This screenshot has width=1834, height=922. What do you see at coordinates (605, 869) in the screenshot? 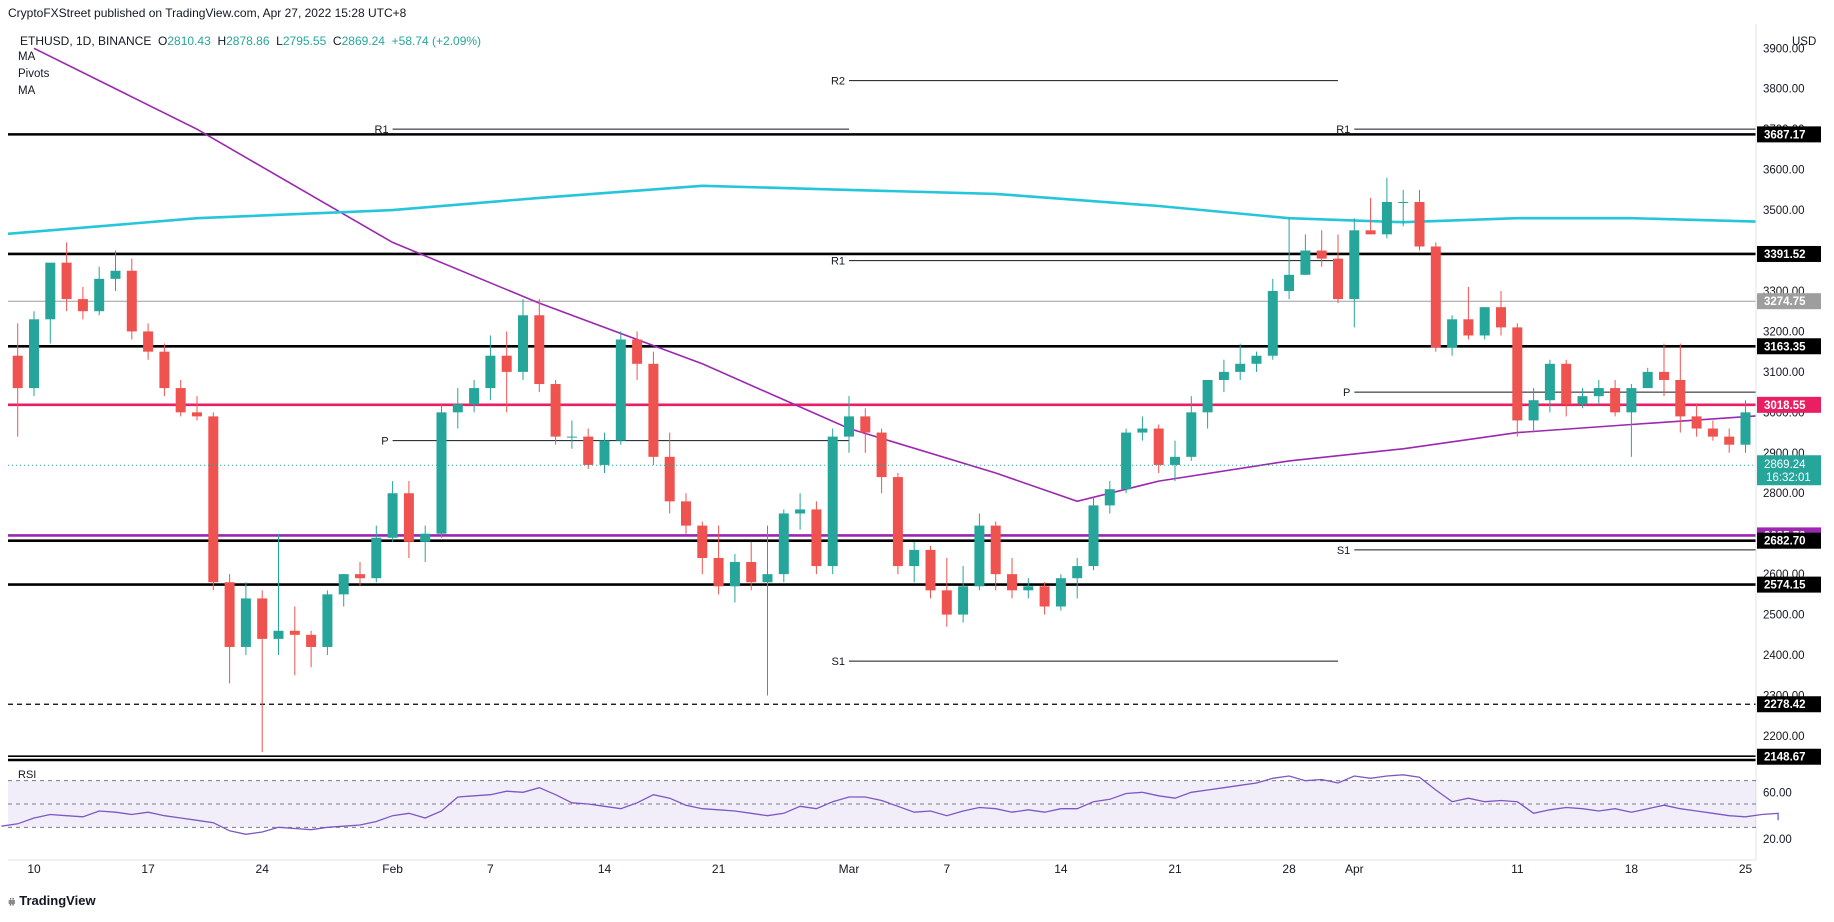
I see `x-tick-5: 14` at bounding box center [605, 869].